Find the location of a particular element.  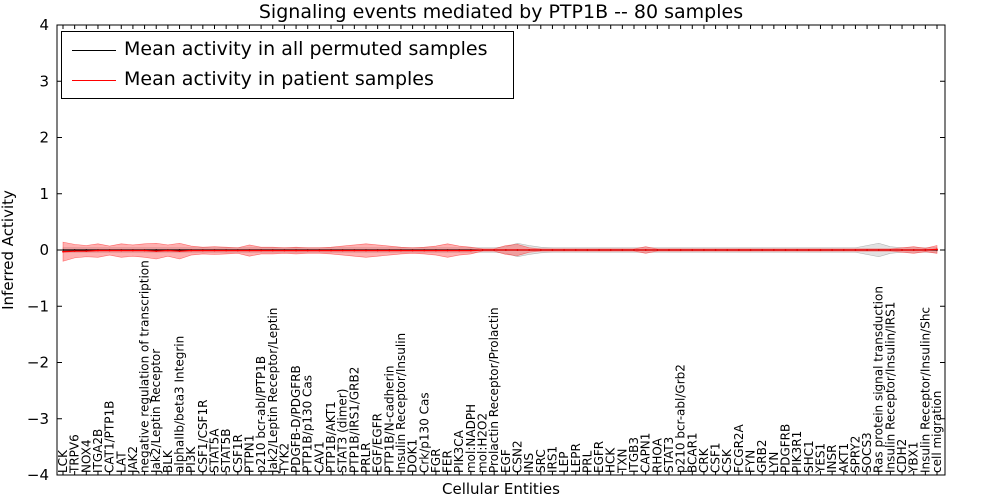

x-tick-label: DOK1 is located at coordinates (413, 456).